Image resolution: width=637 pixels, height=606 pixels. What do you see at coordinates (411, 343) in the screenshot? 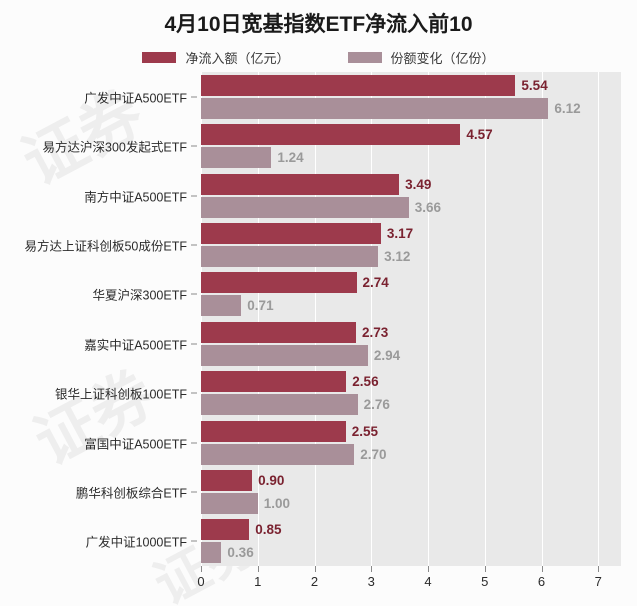
I see `bar-group: 2.73 2.94` at bounding box center [411, 343].